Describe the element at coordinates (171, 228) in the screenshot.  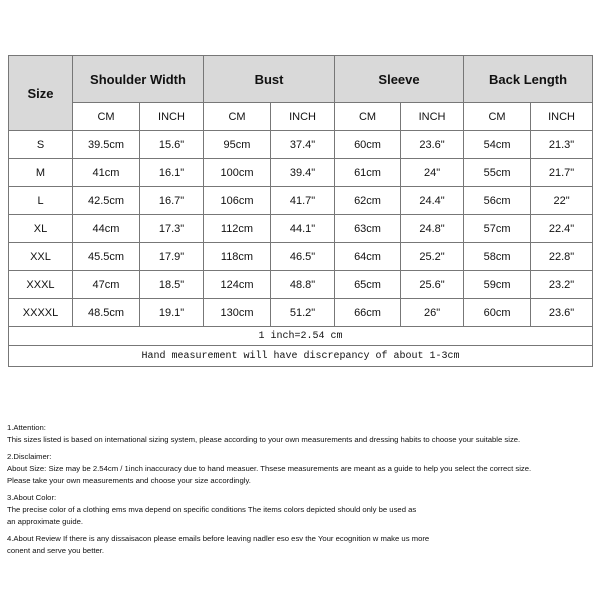
I see `measurement: 17.3"` at that location.